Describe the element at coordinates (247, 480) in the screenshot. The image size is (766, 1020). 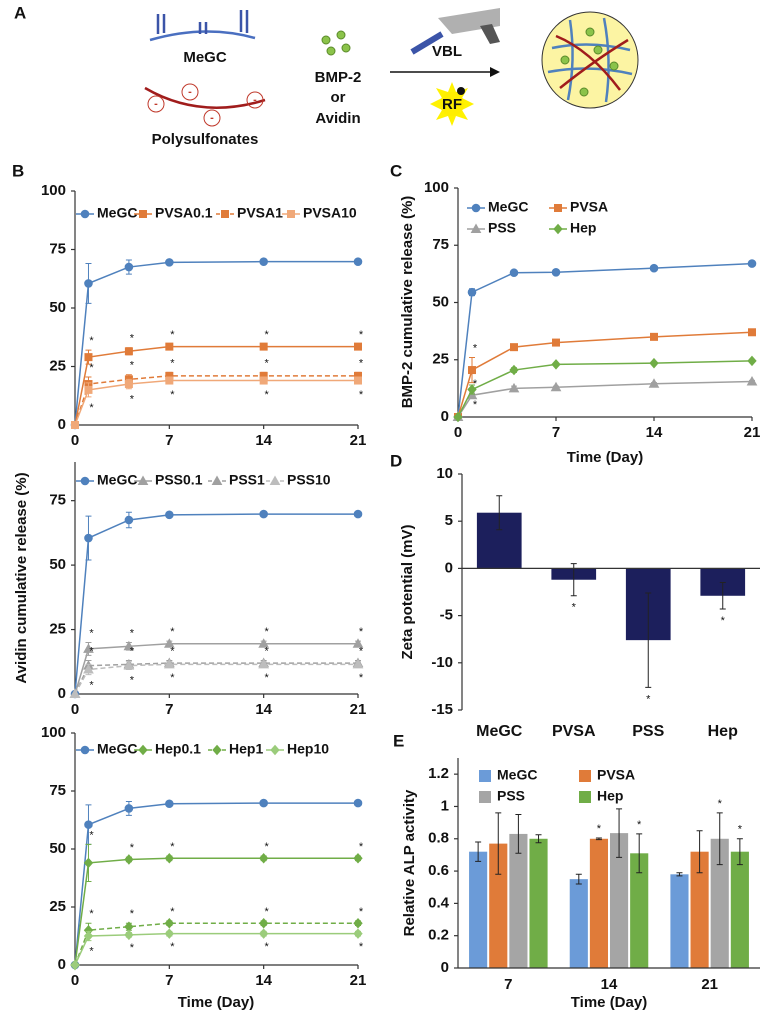
I see `legend-label: PSS1` at that location.